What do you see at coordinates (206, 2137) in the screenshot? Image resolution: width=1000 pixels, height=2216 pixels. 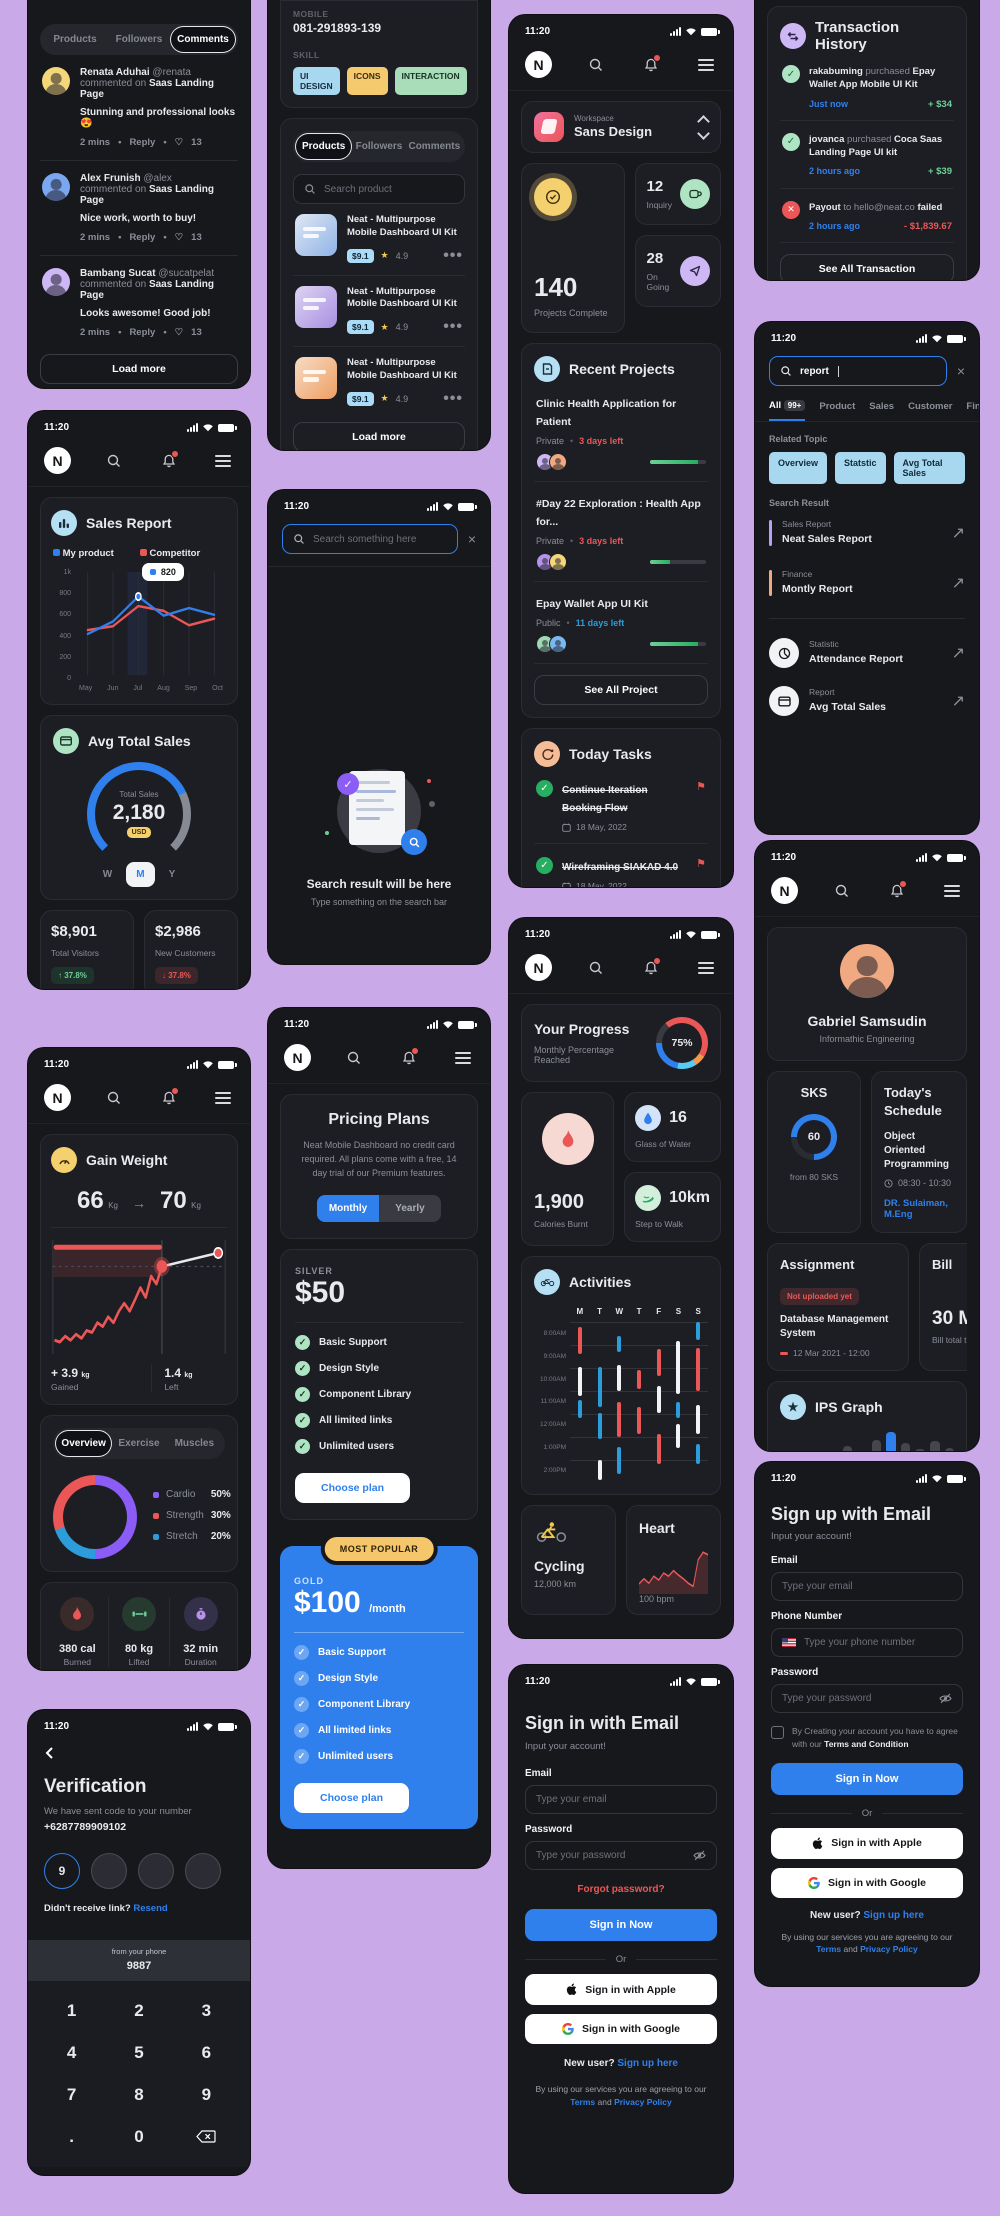 I see `backspace-key` at bounding box center [206, 2137].